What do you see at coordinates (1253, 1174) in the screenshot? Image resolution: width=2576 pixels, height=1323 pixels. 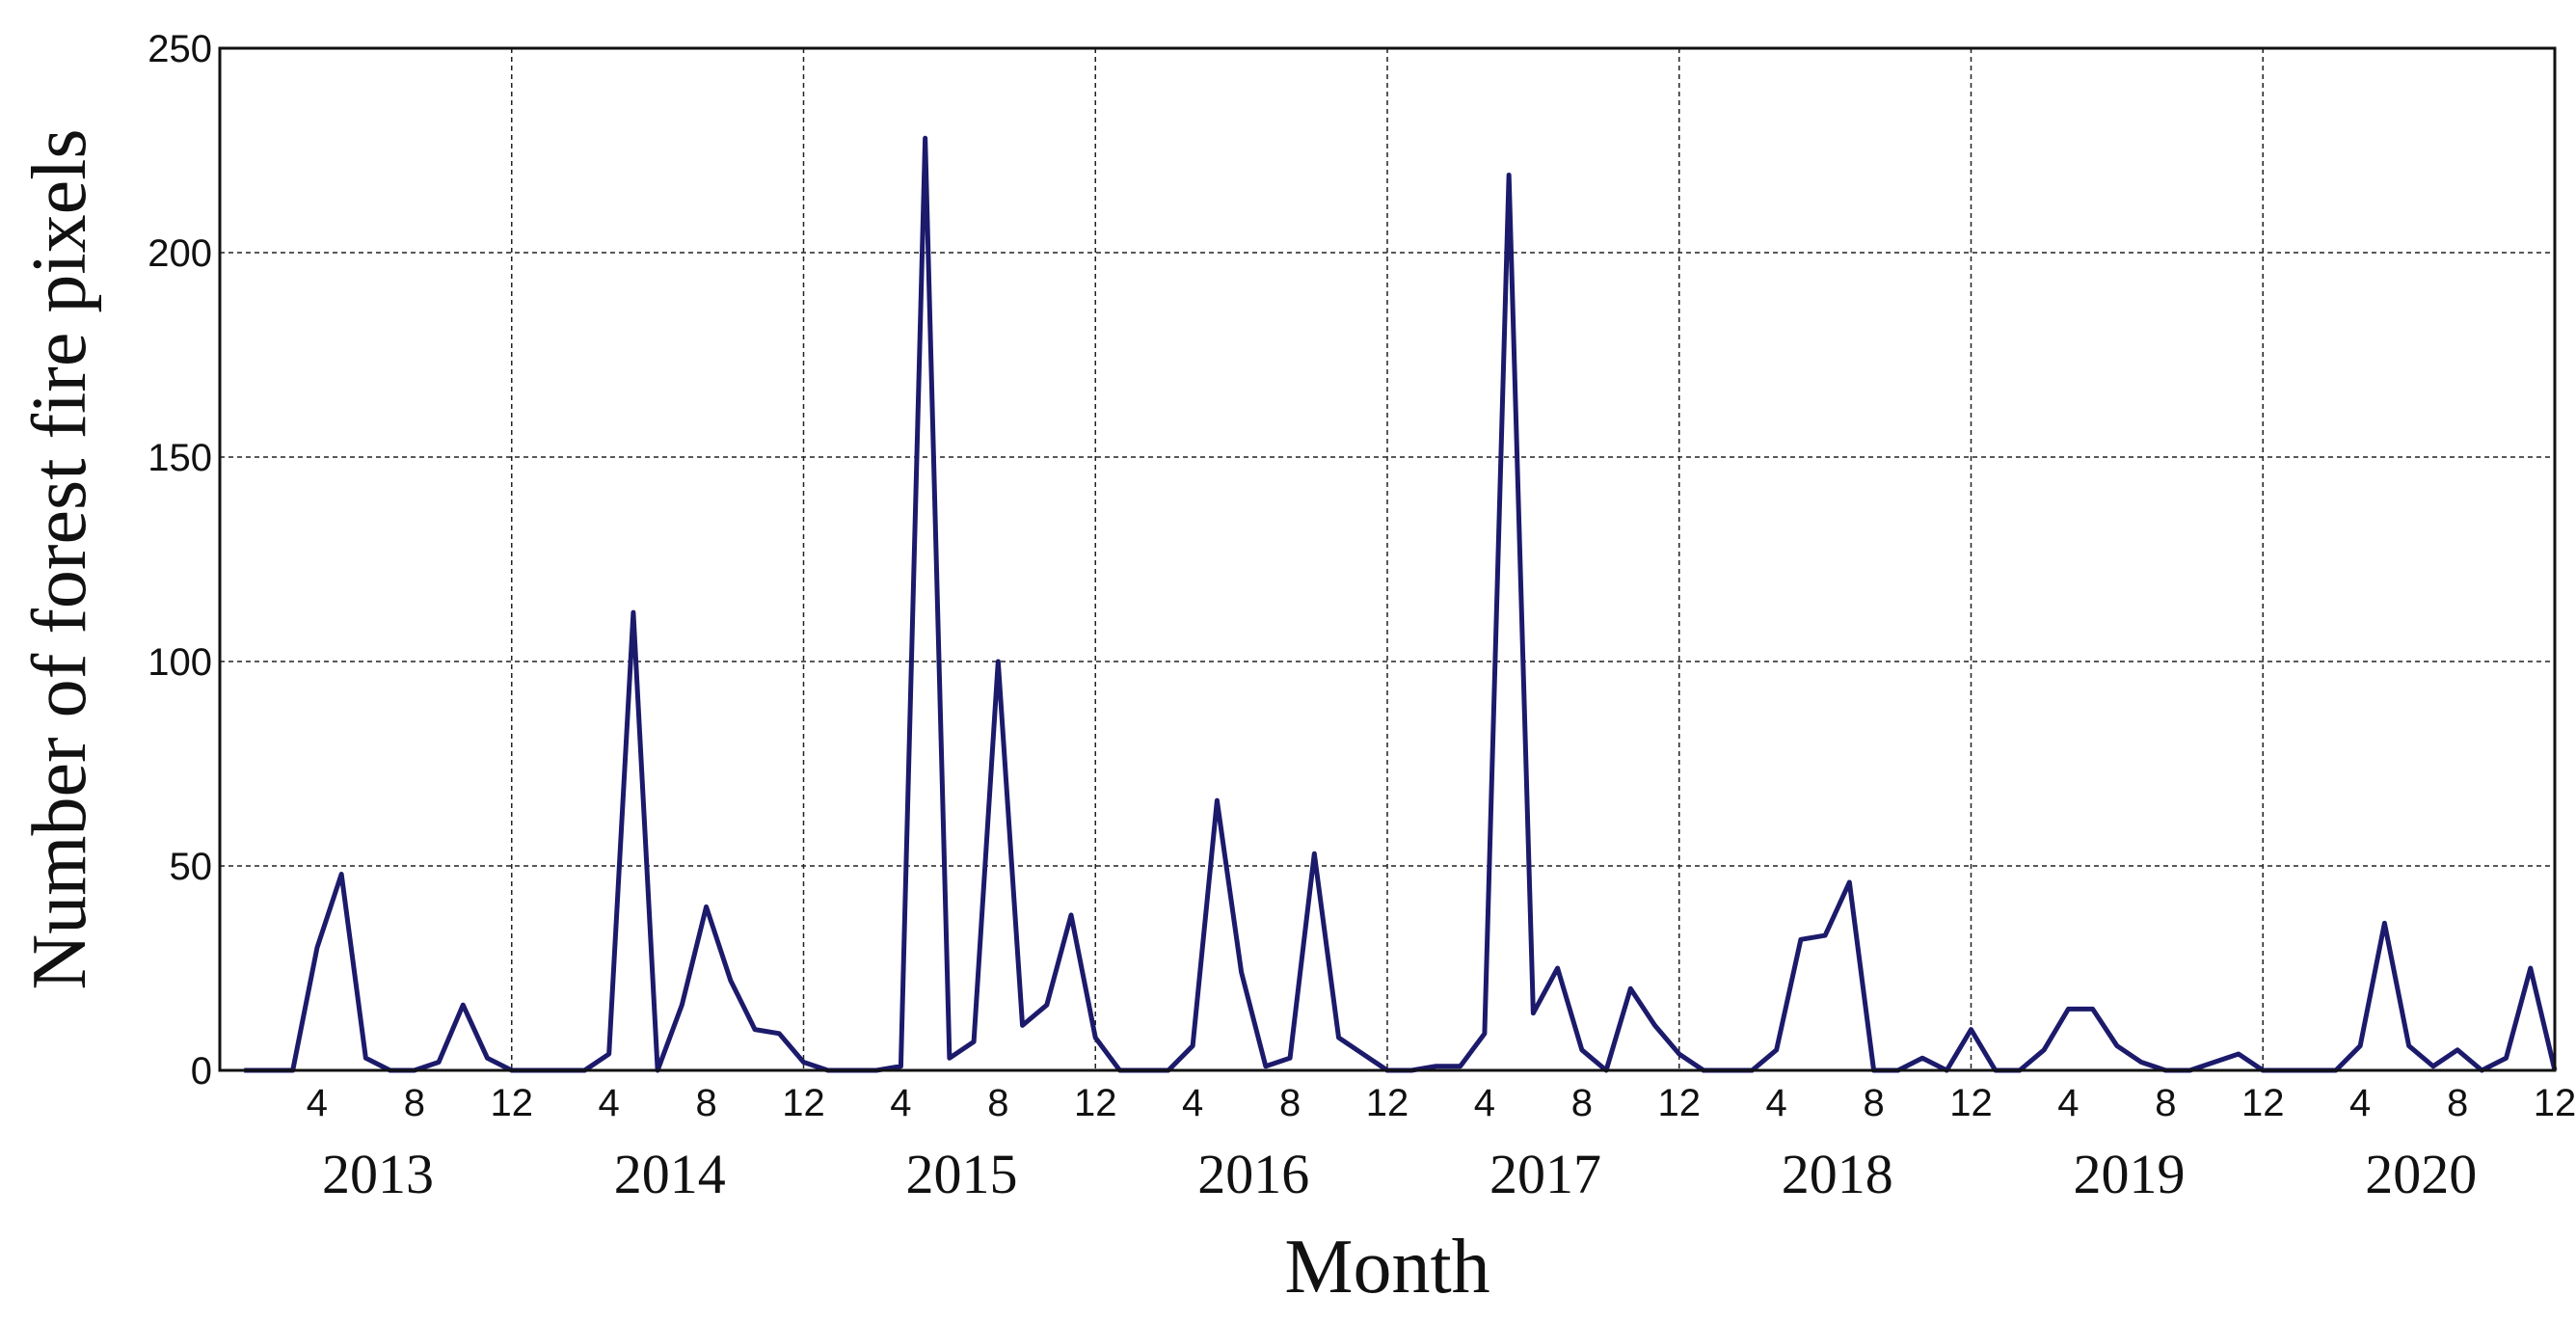 I see `year-label: 2016` at bounding box center [1253, 1174].